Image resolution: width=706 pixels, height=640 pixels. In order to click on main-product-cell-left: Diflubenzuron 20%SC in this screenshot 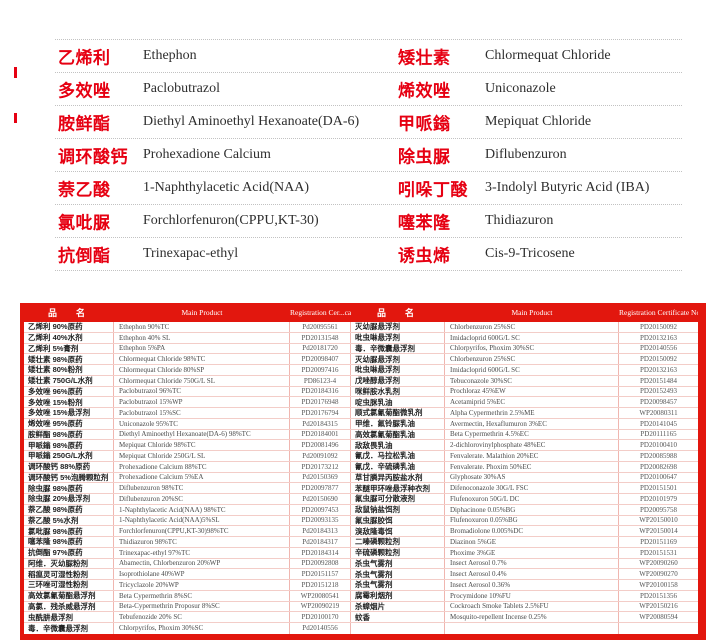, I will do `click(202, 499)`.